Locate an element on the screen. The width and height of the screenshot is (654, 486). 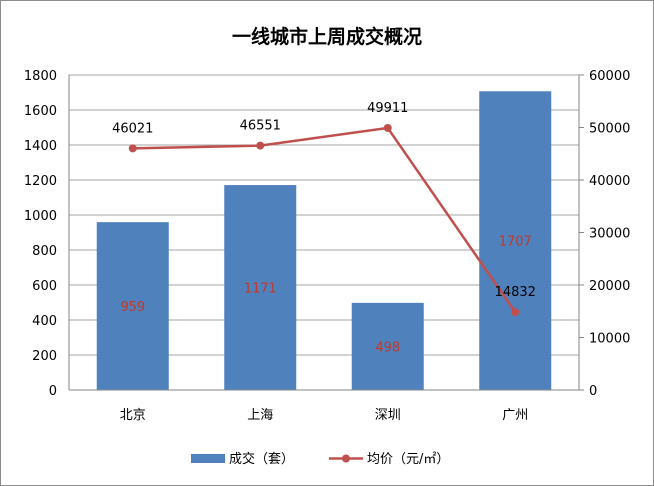
y-right-tick-label: 60000 is located at coordinates (609, 76).